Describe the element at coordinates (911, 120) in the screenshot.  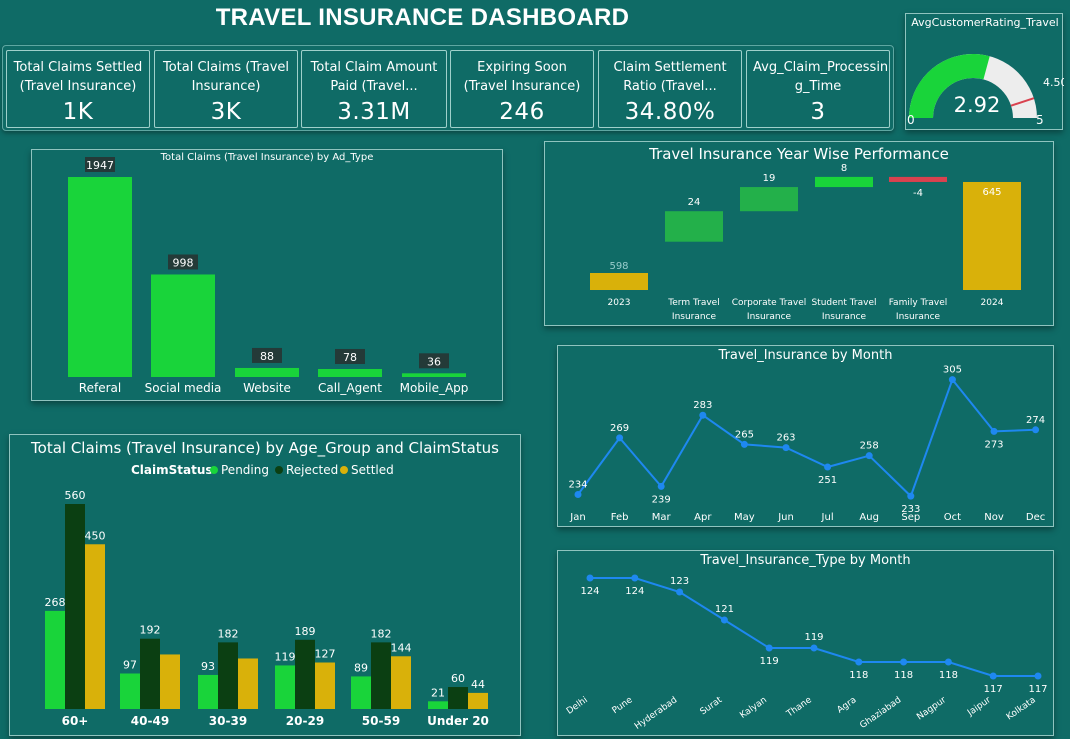
I see `gauge-min-label: 0` at that location.